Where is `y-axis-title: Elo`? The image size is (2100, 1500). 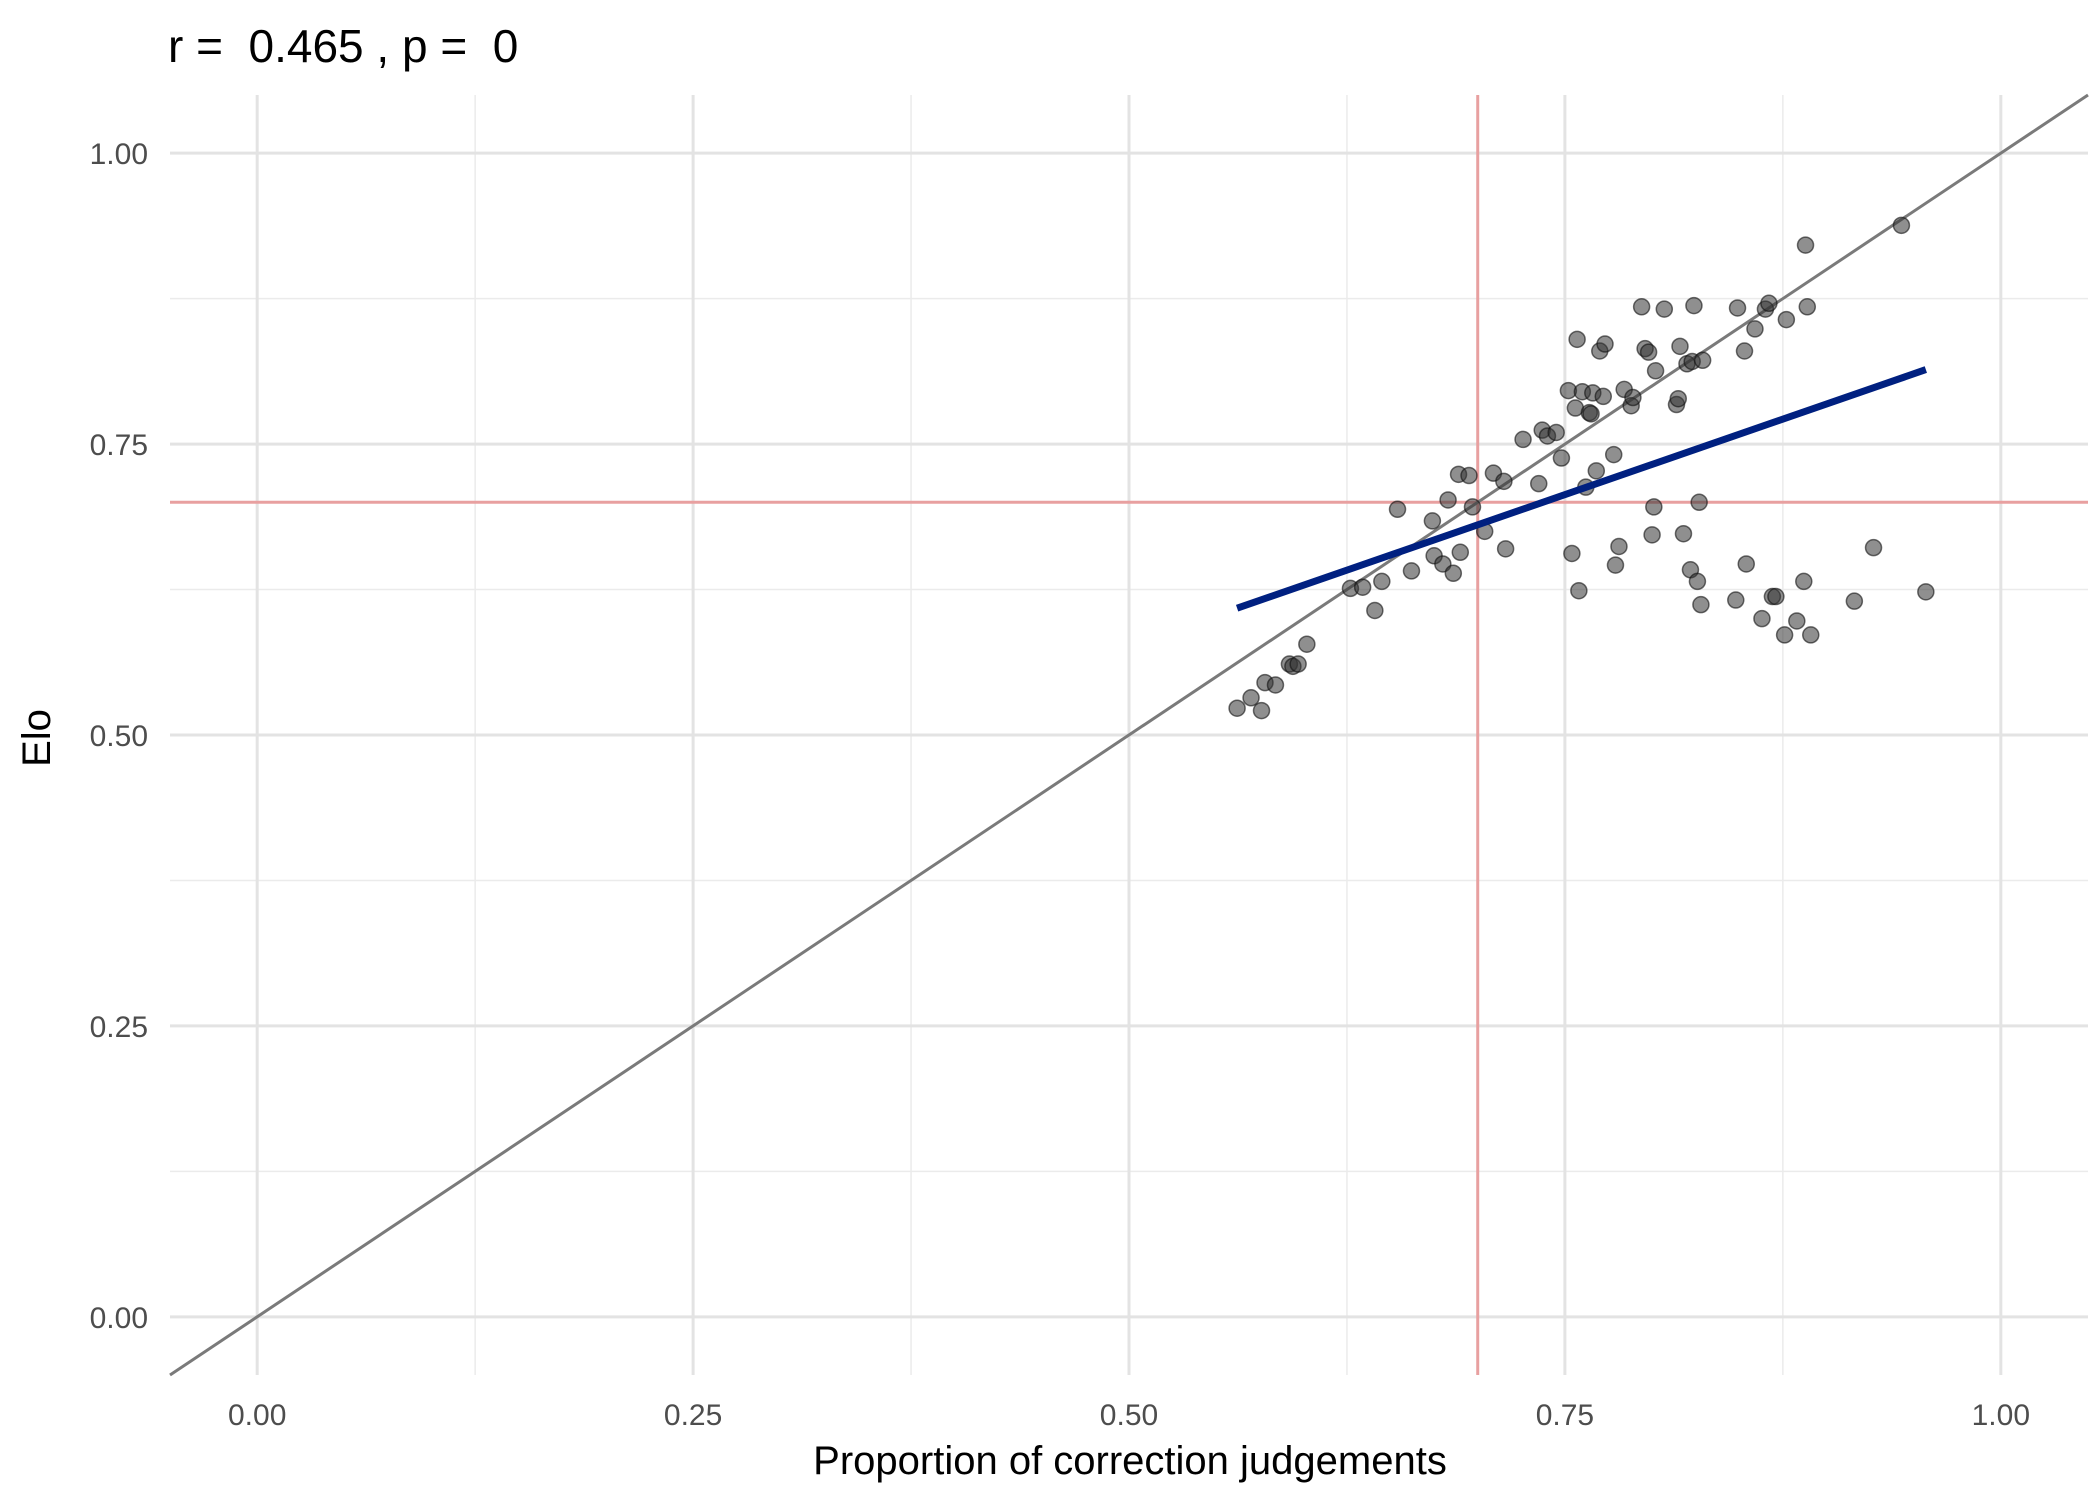 y-axis-title: Elo is located at coordinates (37, 738).